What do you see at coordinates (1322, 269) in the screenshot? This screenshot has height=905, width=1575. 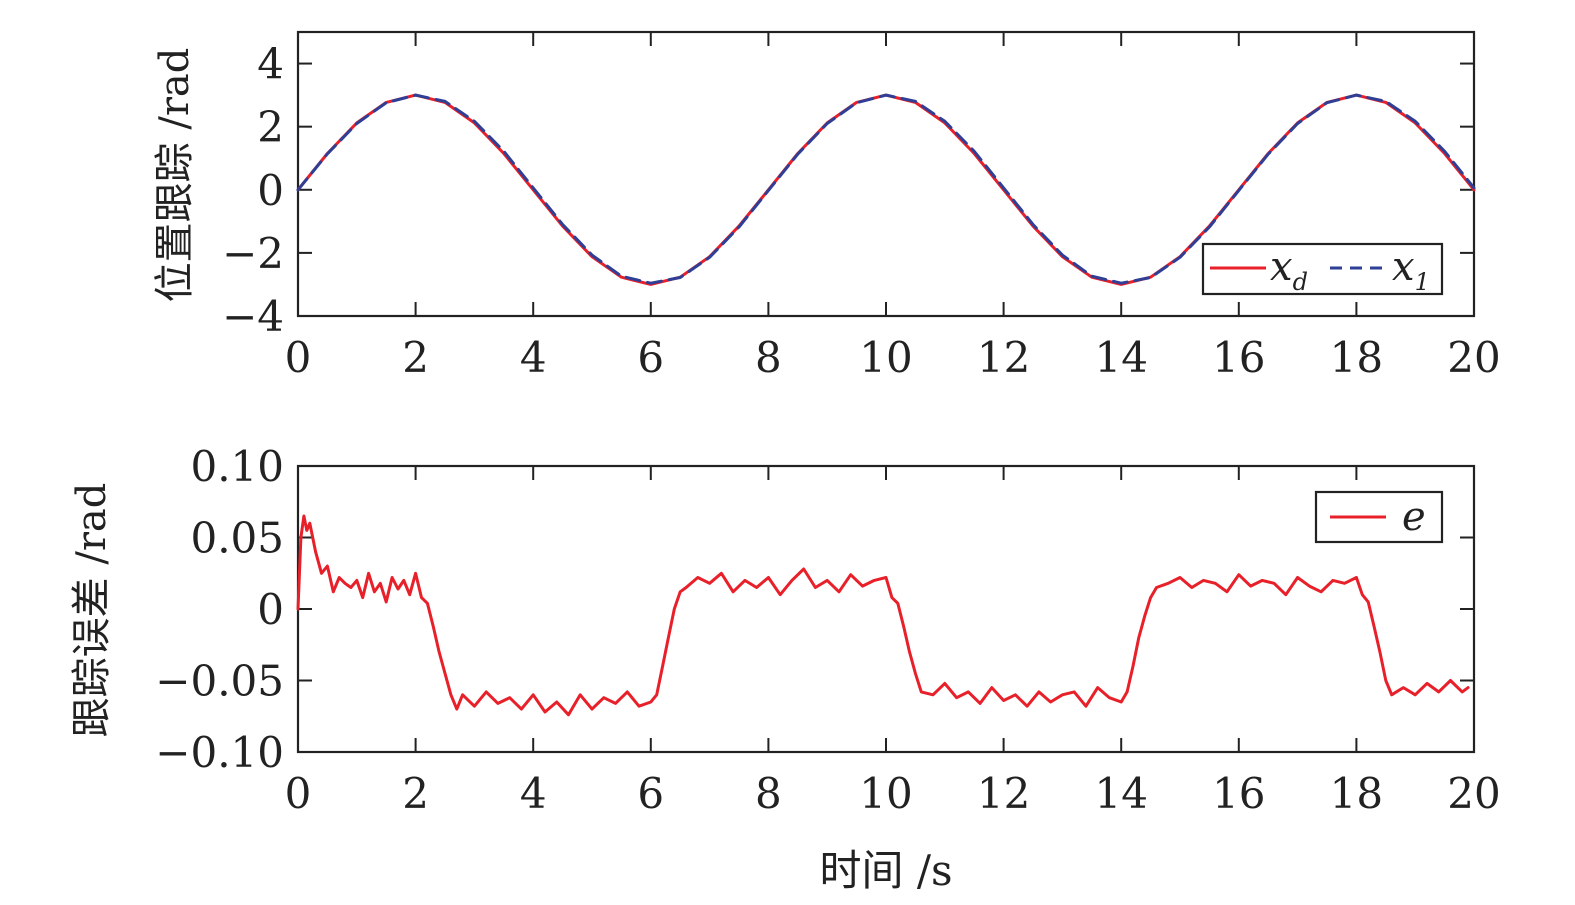 I see `position-legend: xd x1` at bounding box center [1322, 269].